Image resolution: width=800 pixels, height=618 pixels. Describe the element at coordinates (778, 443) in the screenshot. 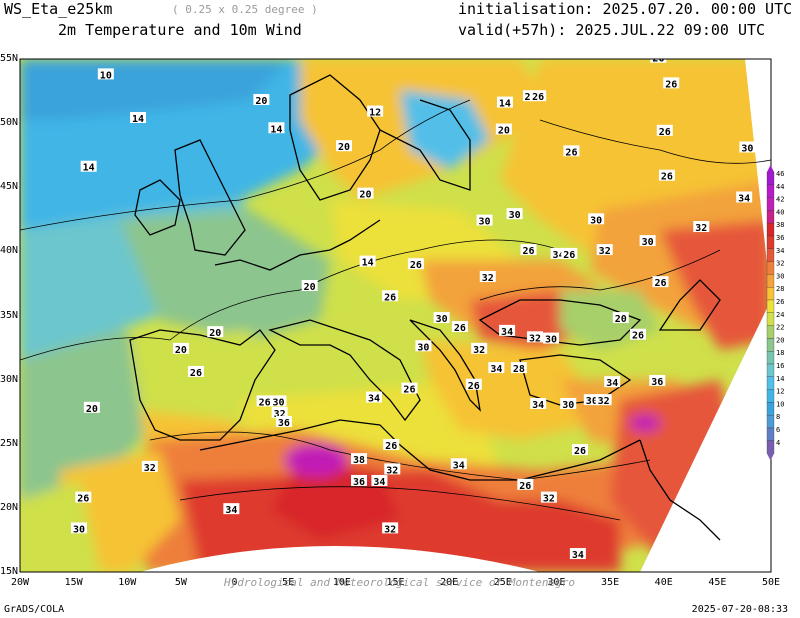

I see `colorbar-label: 4` at that location.